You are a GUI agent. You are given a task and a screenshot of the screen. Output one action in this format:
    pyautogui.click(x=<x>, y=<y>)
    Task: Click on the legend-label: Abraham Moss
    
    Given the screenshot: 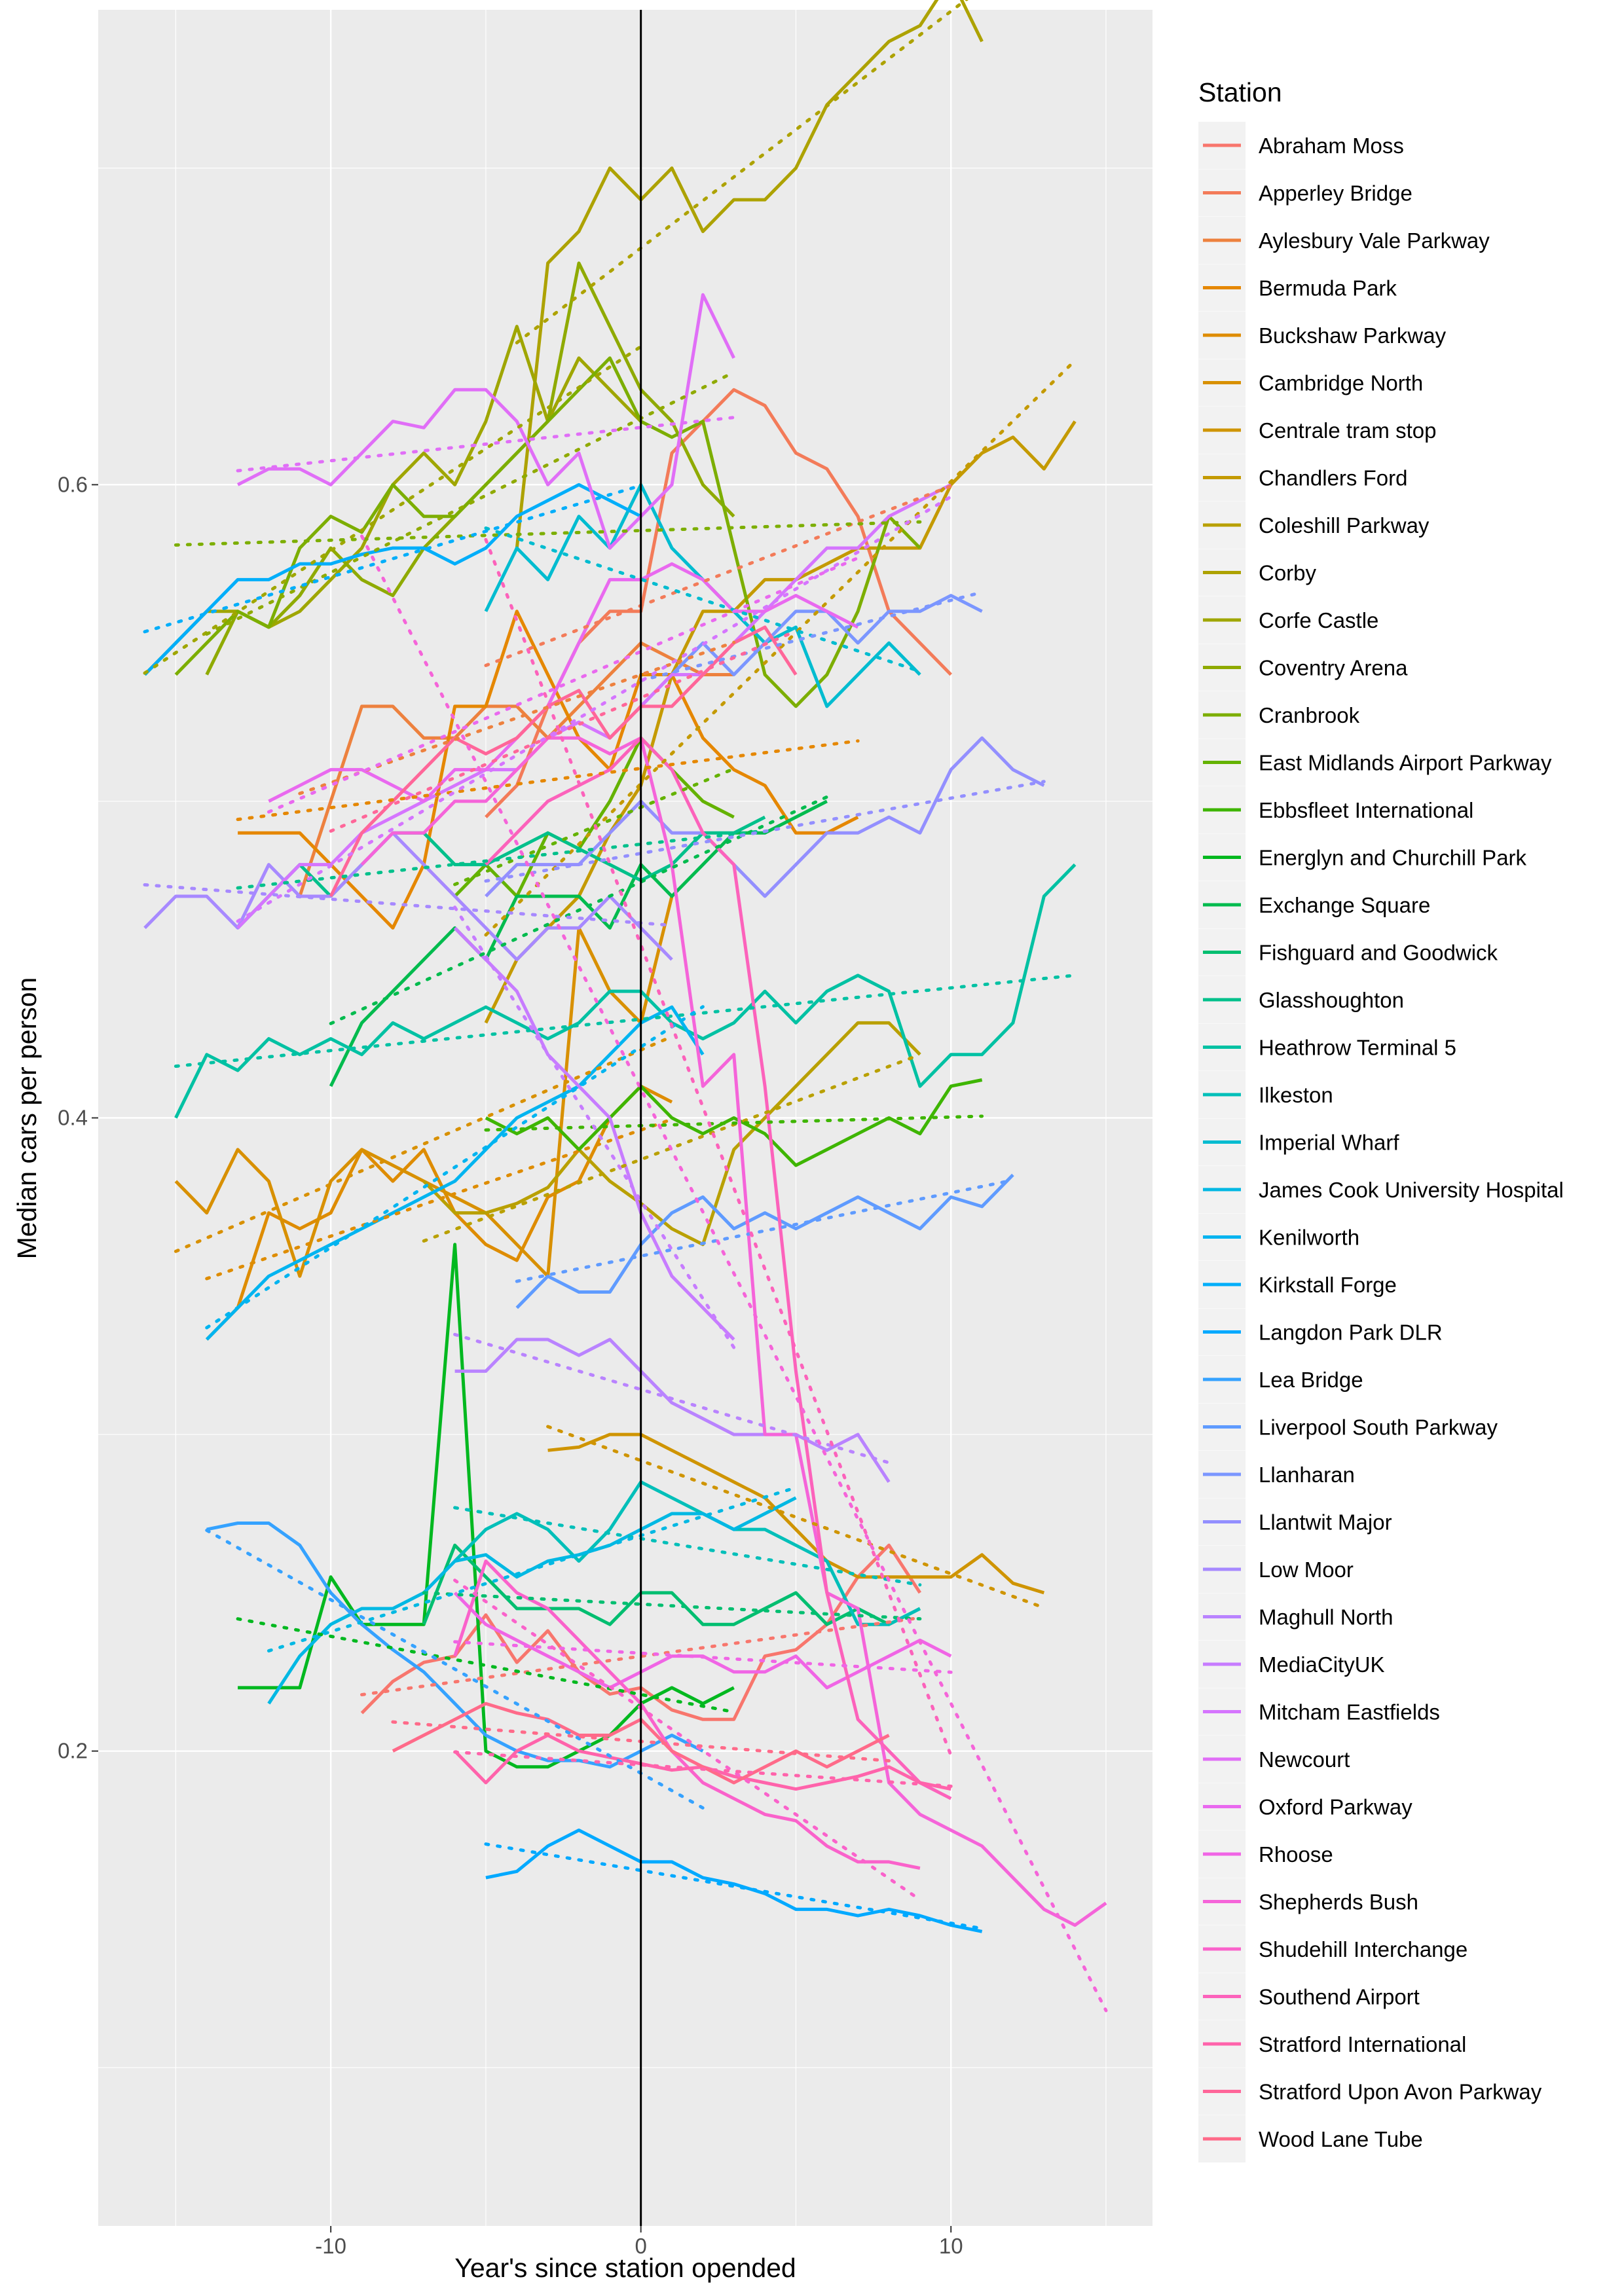 What is the action you would take?
    pyautogui.click(x=1331, y=146)
    